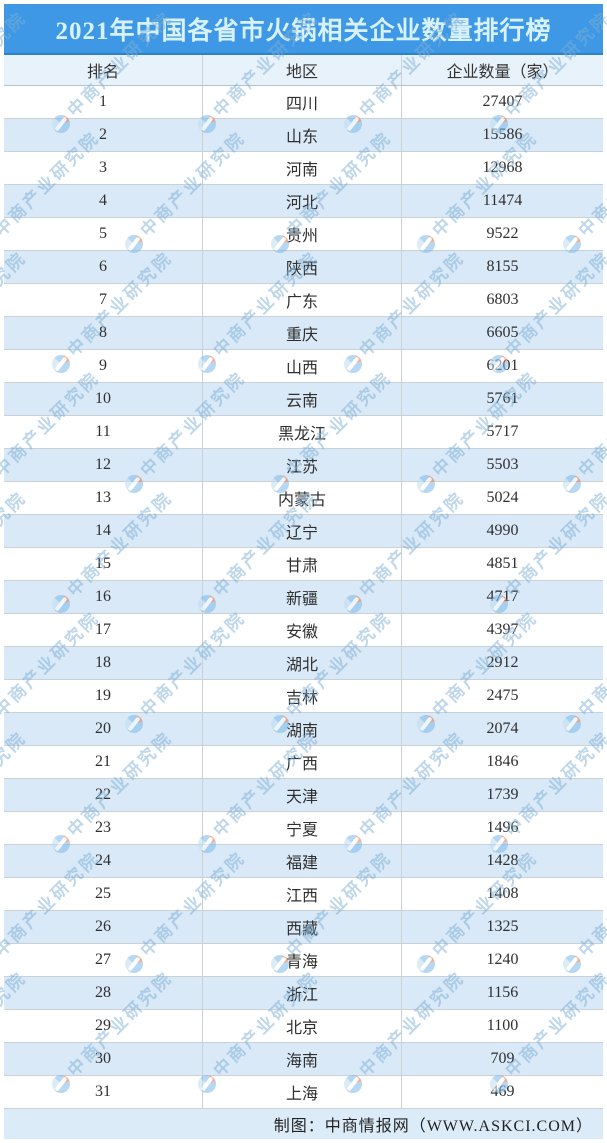 The width and height of the screenshot is (607, 1143). What do you see at coordinates (502, 1058) in the screenshot?
I see `count-cell: 709` at bounding box center [502, 1058].